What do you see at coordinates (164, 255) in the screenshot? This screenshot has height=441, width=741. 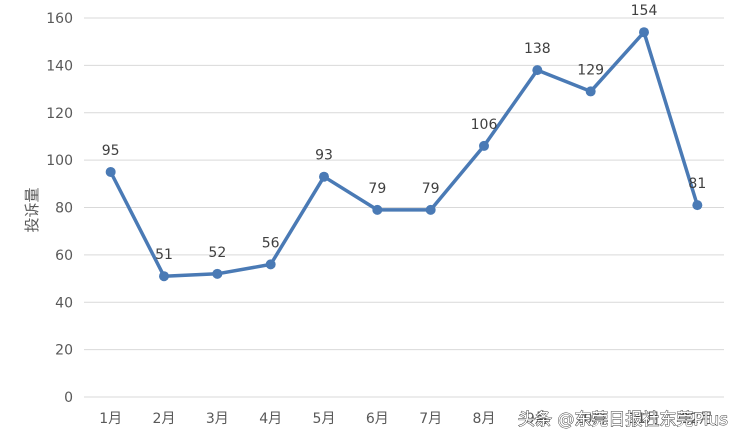 I see `data-label: 51` at bounding box center [164, 255].